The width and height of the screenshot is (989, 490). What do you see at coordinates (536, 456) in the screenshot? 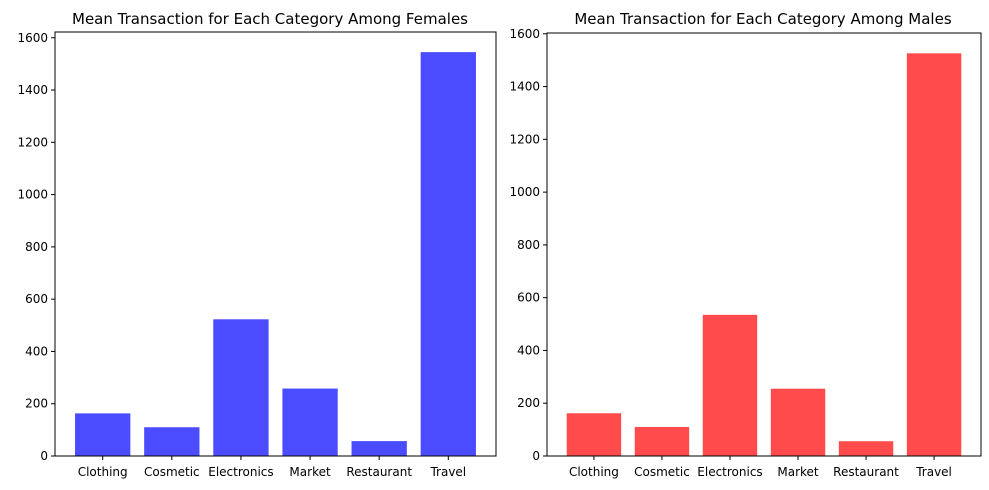
I see `male-y-tick-label: 0` at bounding box center [536, 456].